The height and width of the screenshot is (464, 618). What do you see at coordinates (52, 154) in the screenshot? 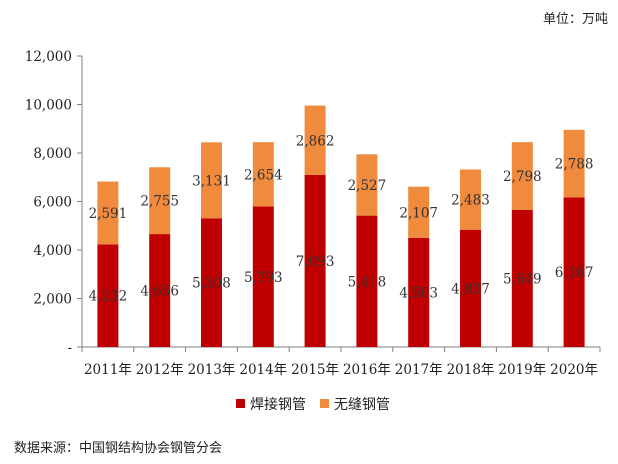
I see `y-tick-label: 8,000` at bounding box center [52, 154].